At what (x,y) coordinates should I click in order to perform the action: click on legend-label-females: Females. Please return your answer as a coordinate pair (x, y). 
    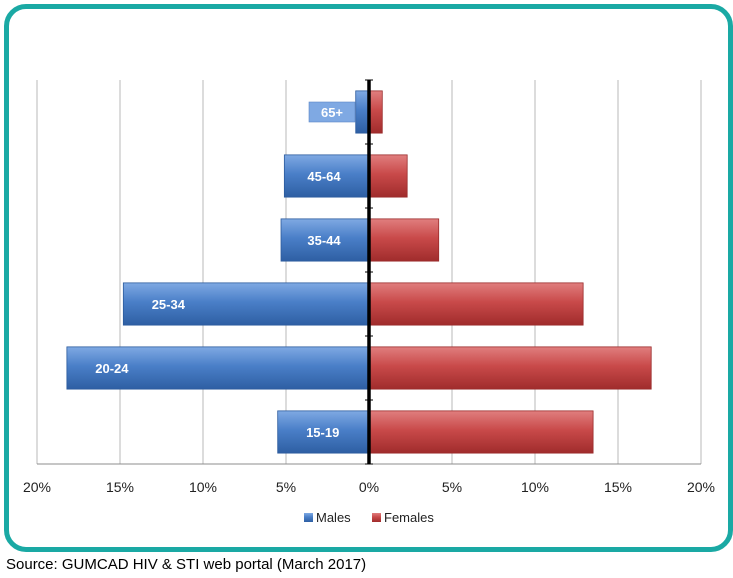
    Looking at the image, I should click on (409, 517).